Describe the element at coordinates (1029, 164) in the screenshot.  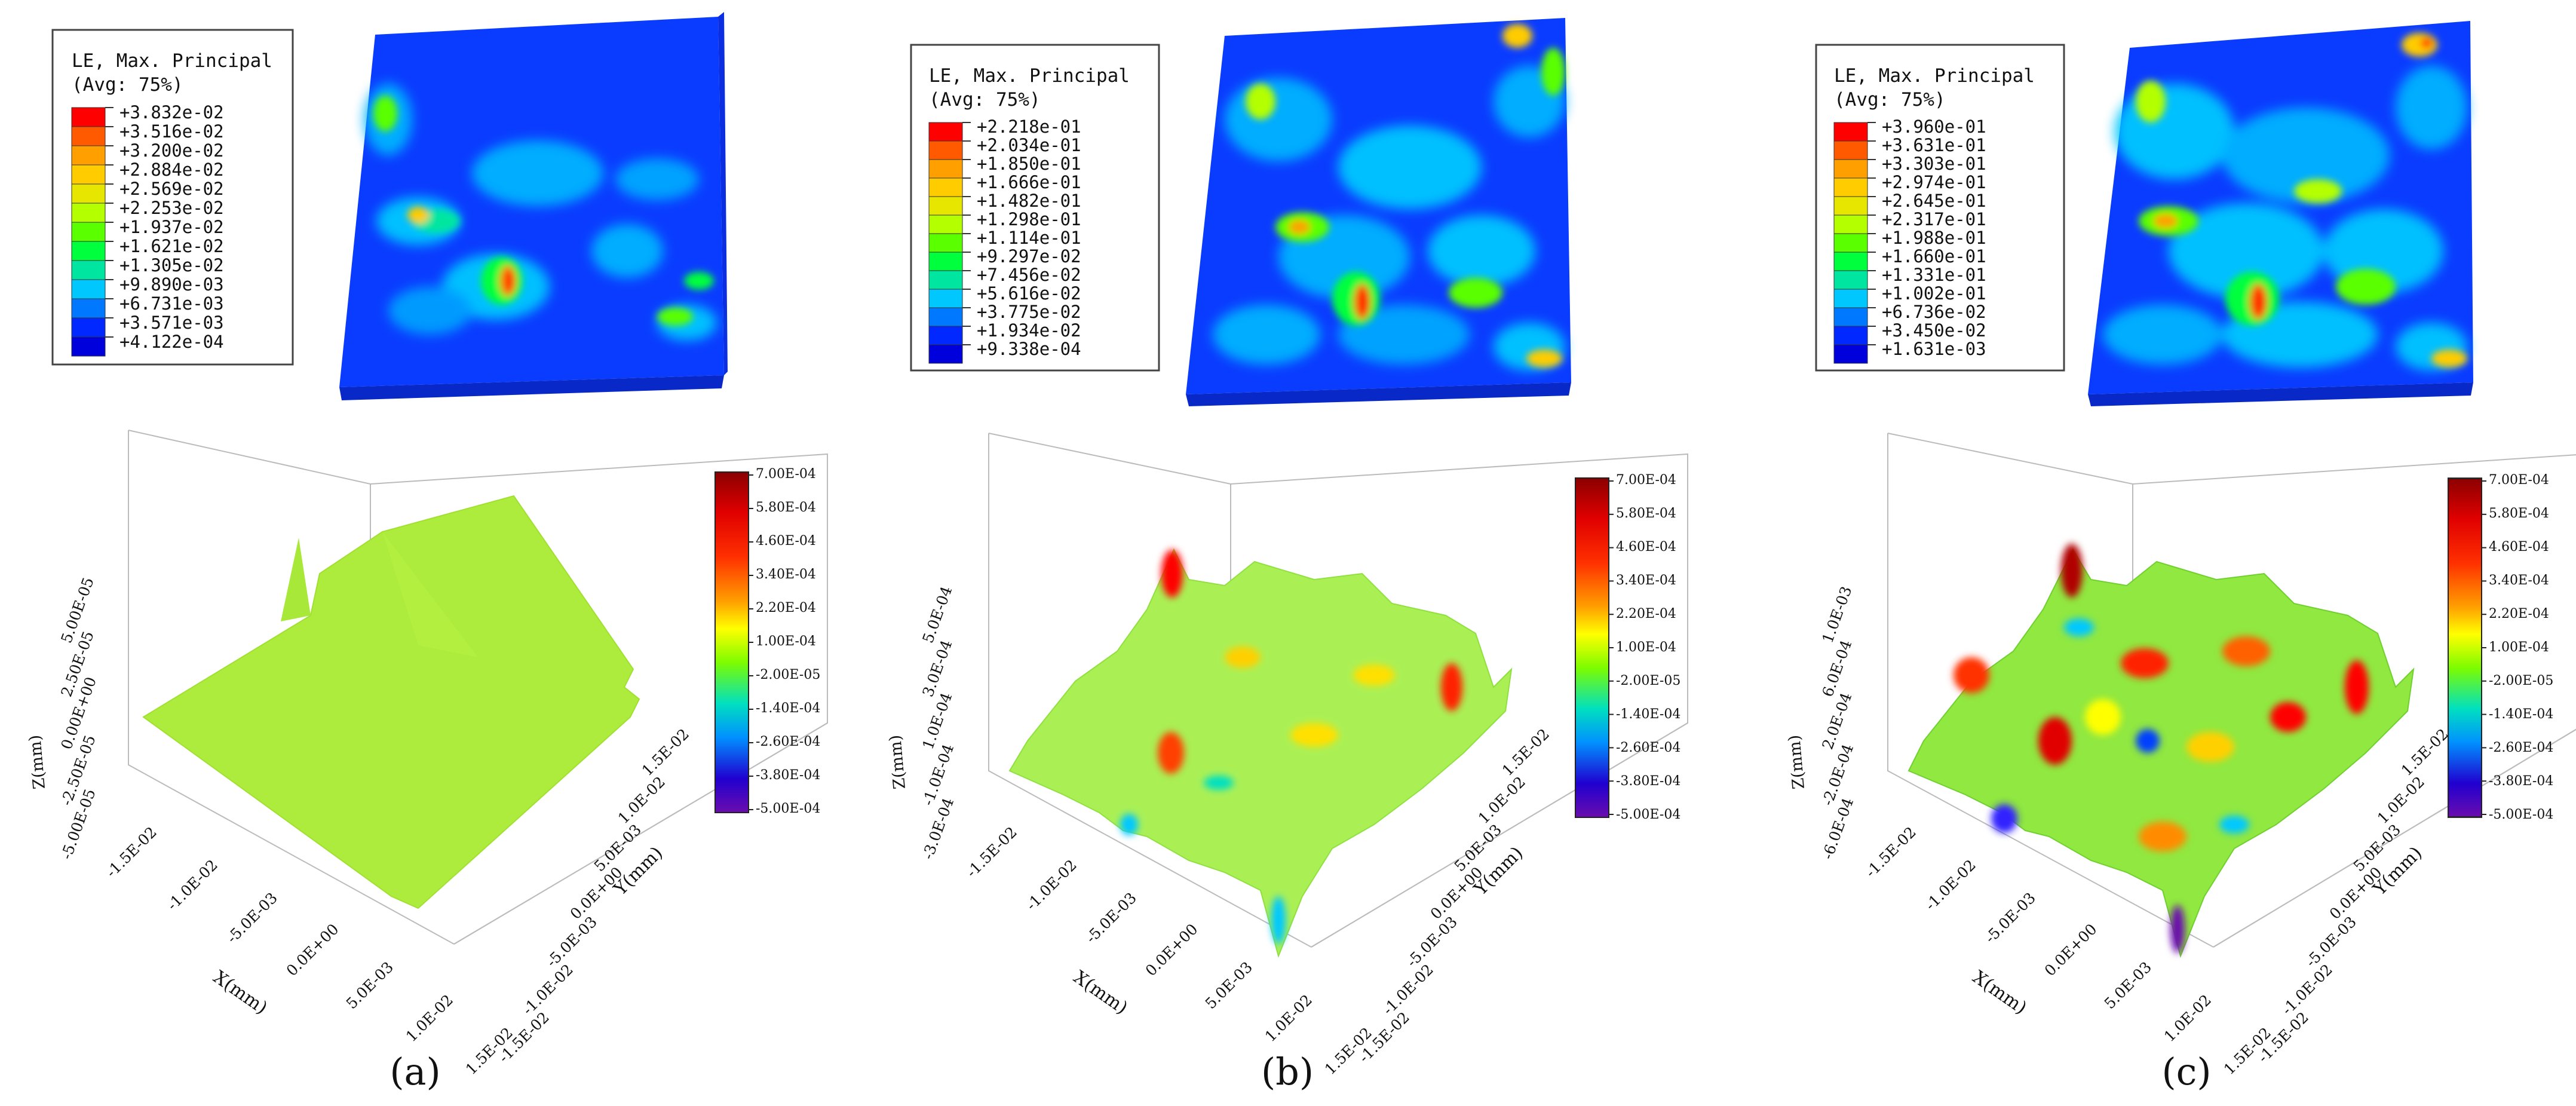
I see `legend-value: +1.850e-01` at that location.